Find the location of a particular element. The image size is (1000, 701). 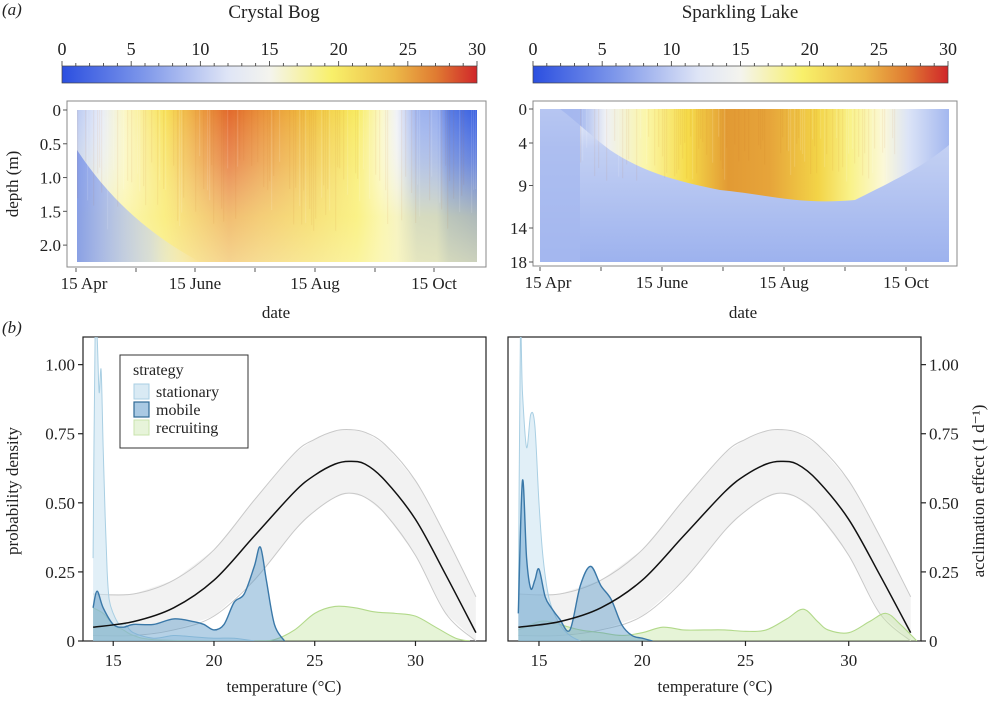

x-tick-label: 15 Apr is located at coordinates (548, 282).